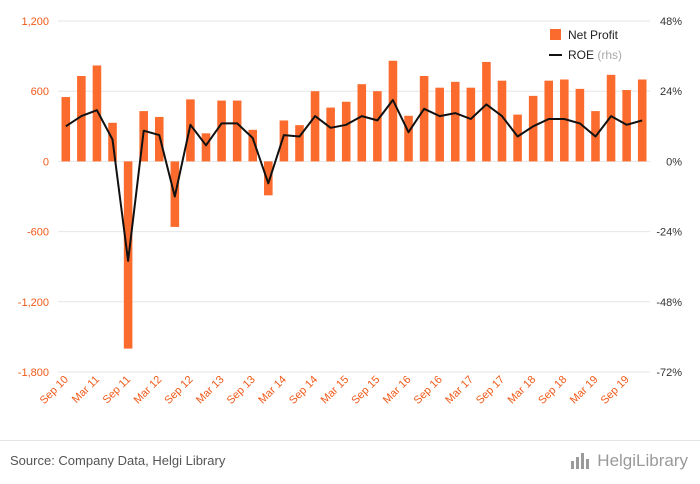 This screenshot has width=700, height=484. I want to click on legend-net-profit-swatch, so click(555, 34).